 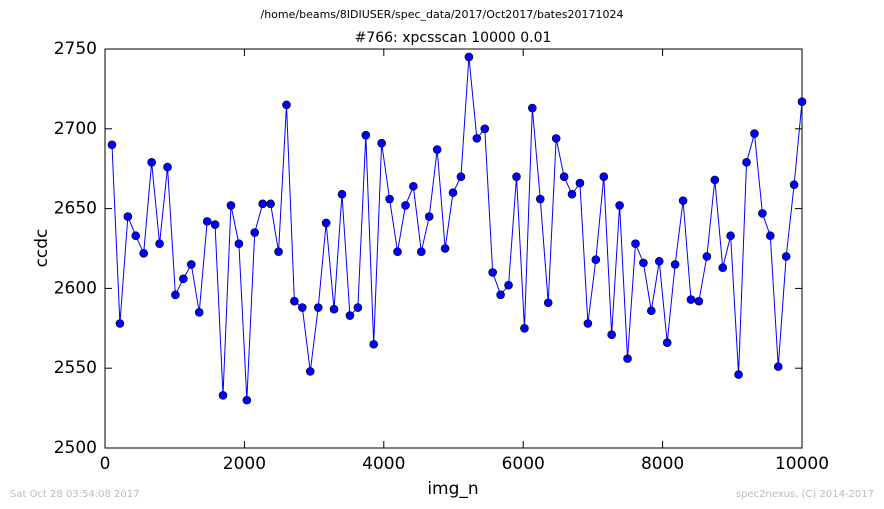 What do you see at coordinates (75, 129) in the screenshot?
I see `y-tick-label: 2700` at bounding box center [75, 129].